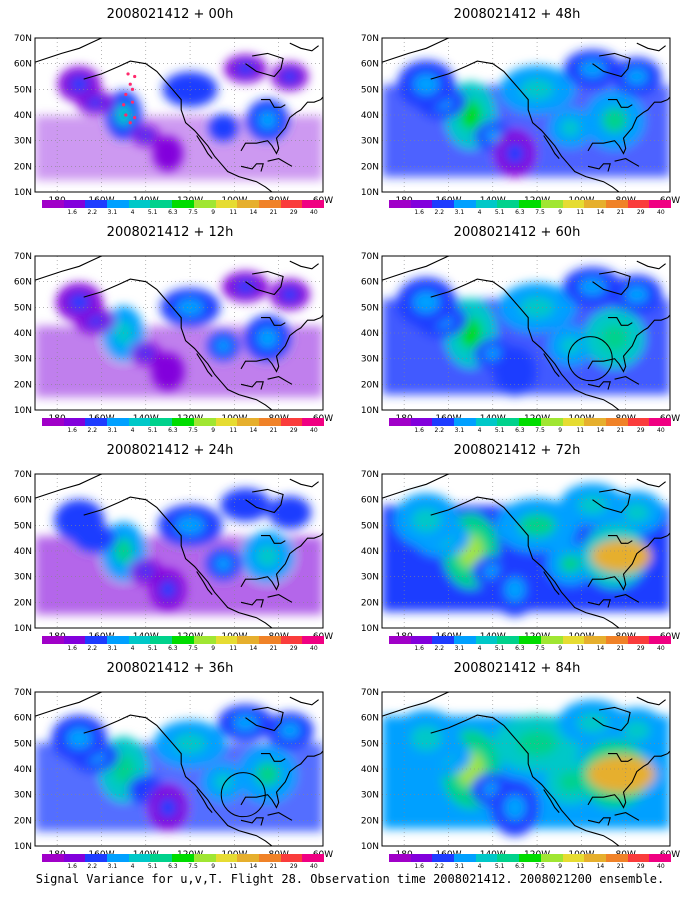  I want to click on legend-colorbar, so click(530, 204).